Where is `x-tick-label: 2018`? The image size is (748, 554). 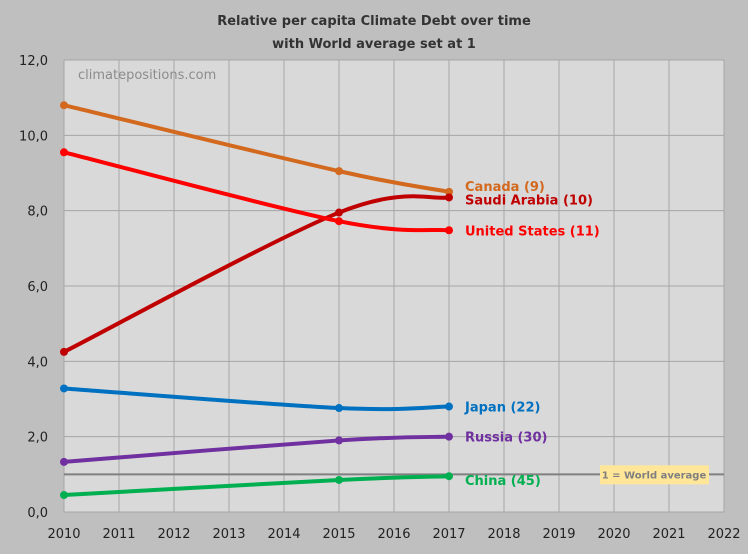
x-tick-label: 2018 is located at coordinates (503, 534).